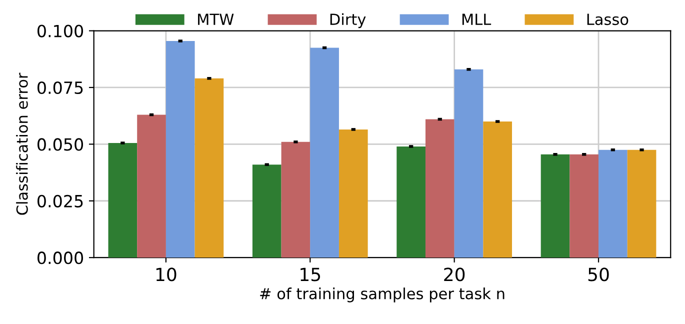 The image size is (685, 324). What do you see at coordinates (216, 19) in the screenshot?
I see `legend-label: MTW` at bounding box center [216, 19].